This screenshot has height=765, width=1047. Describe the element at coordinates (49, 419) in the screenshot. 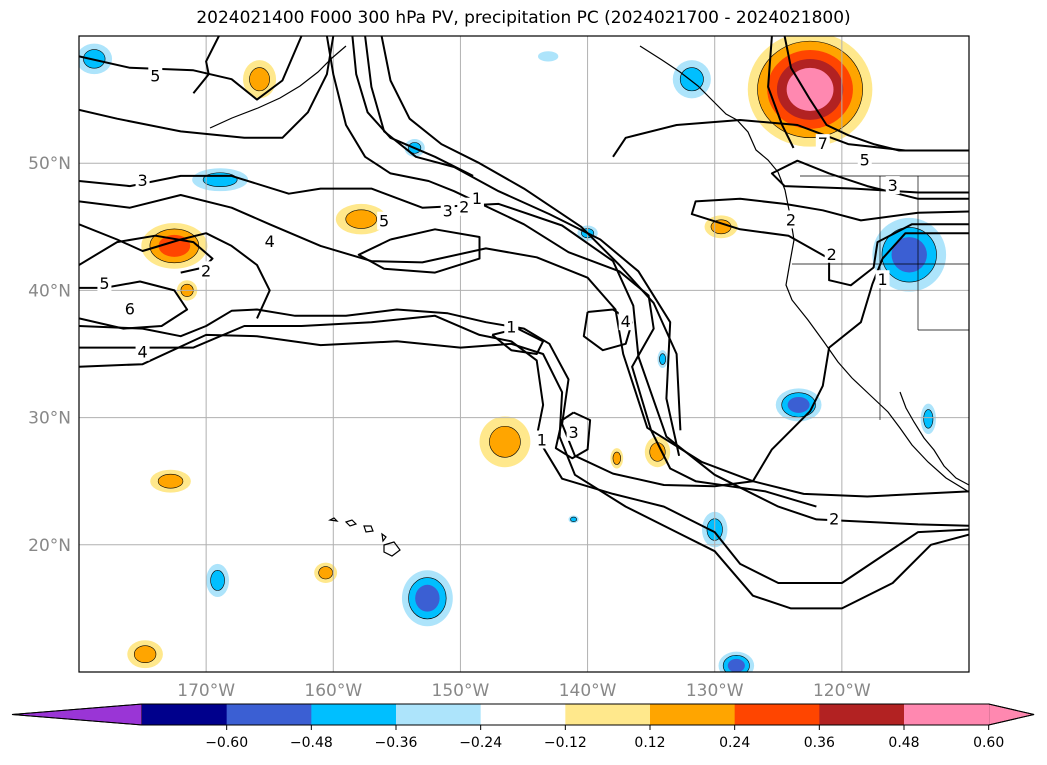

I see `latitude-tick-label: 30°N` at that location.